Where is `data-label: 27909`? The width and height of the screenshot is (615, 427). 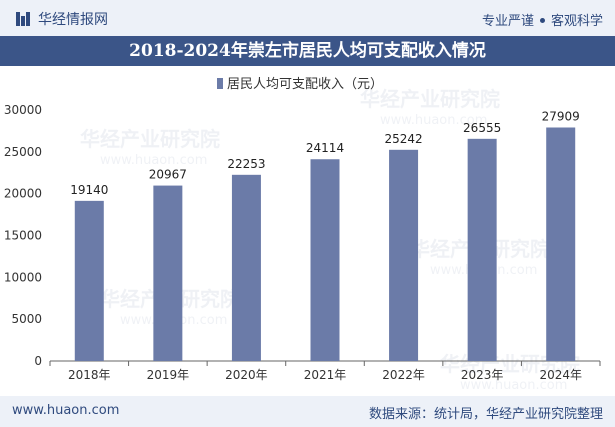 data-label: 27909 is located at coordinates (561, 116).